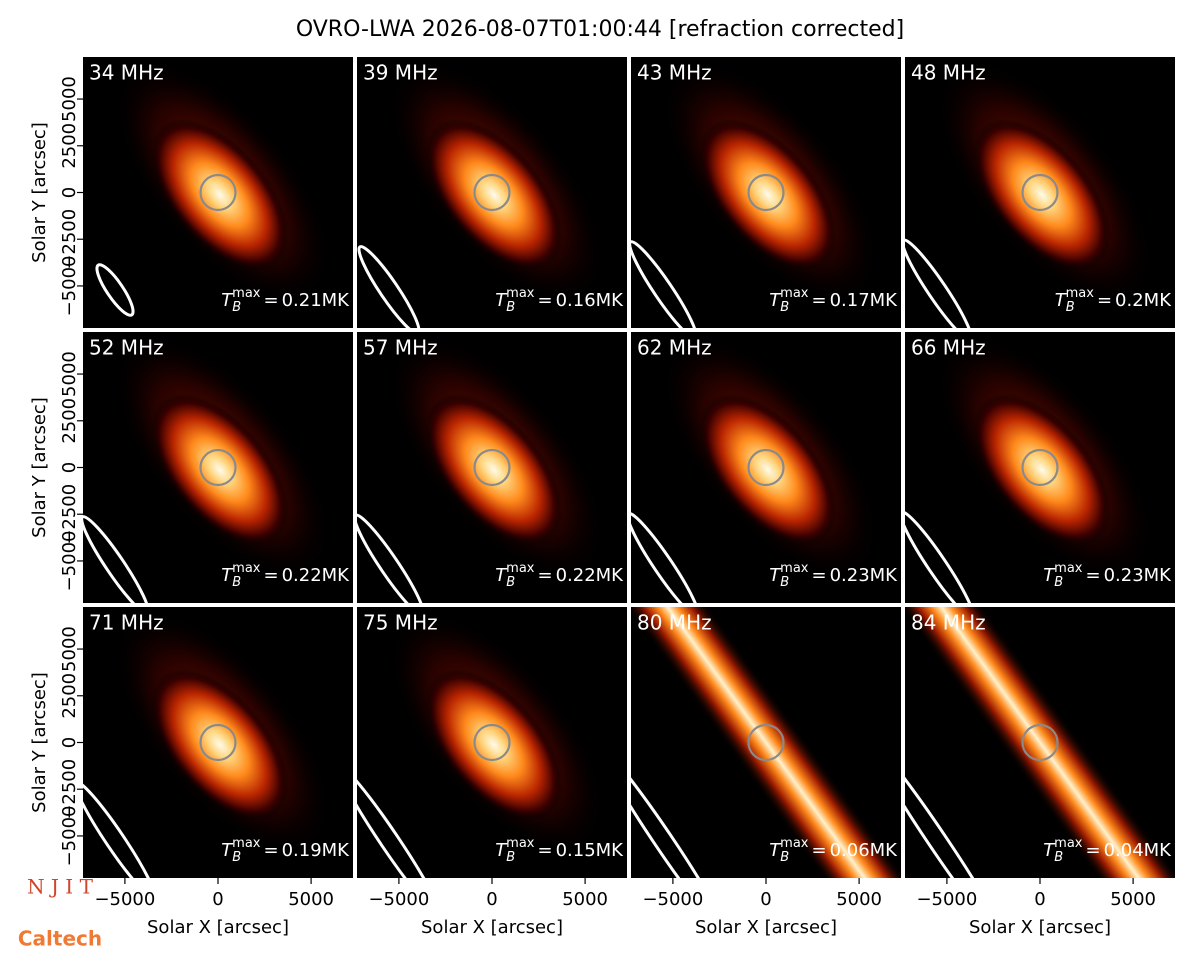 This screenshot has width=1200, height=975. I want to click on emission-streak, so click(1040, 742).